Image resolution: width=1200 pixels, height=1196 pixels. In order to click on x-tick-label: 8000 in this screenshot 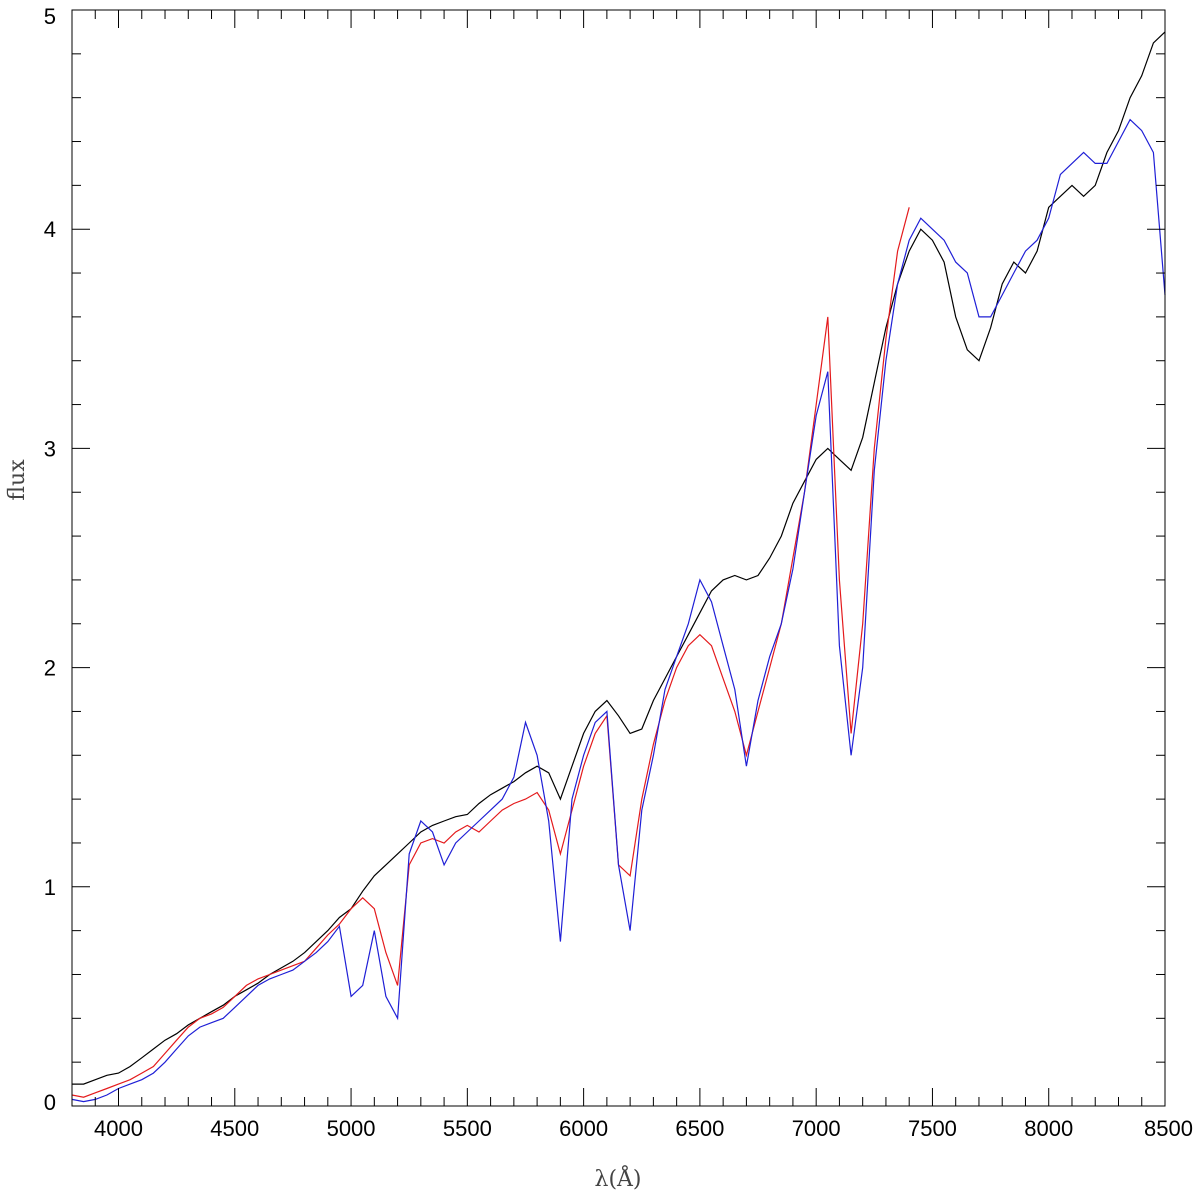, I will do `click(1048, 1128)`.